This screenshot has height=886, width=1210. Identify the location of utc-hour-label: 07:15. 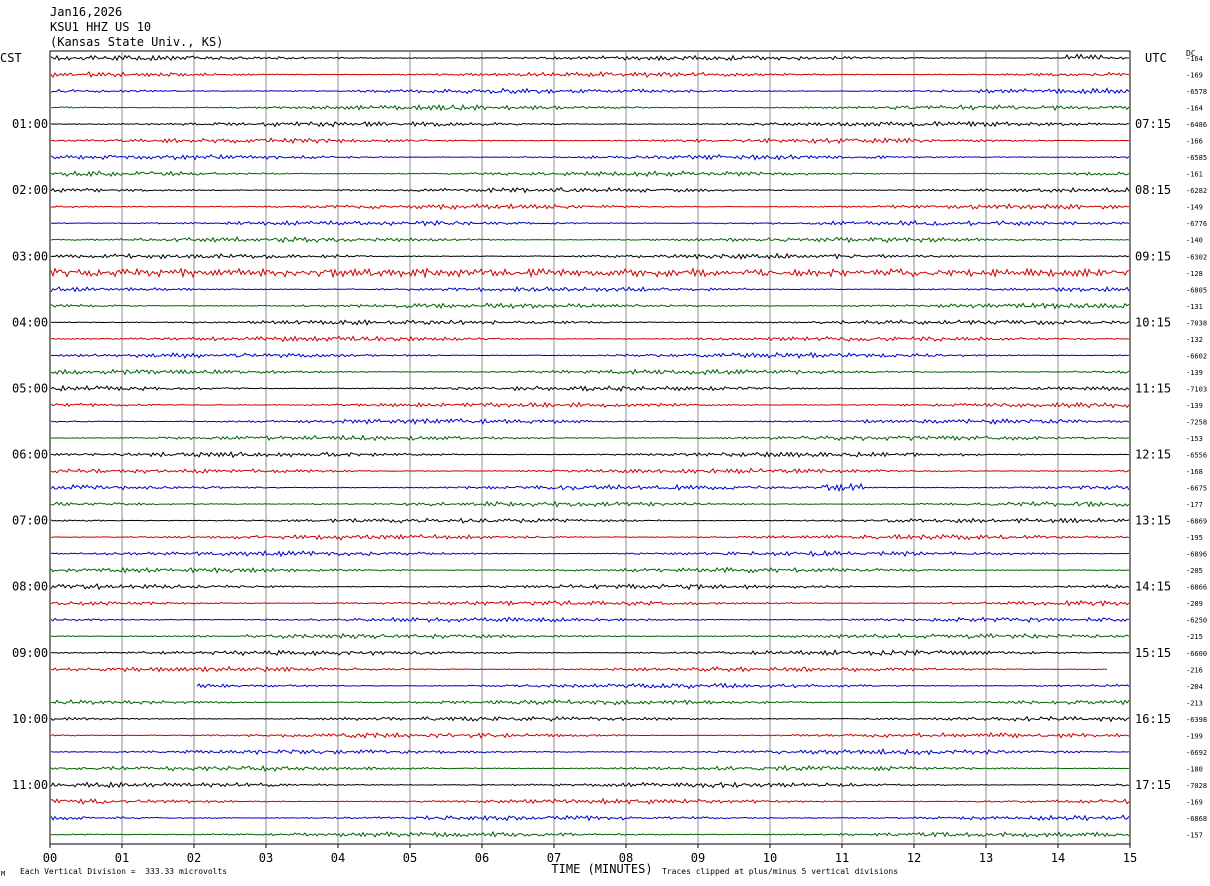
(1153, 124).